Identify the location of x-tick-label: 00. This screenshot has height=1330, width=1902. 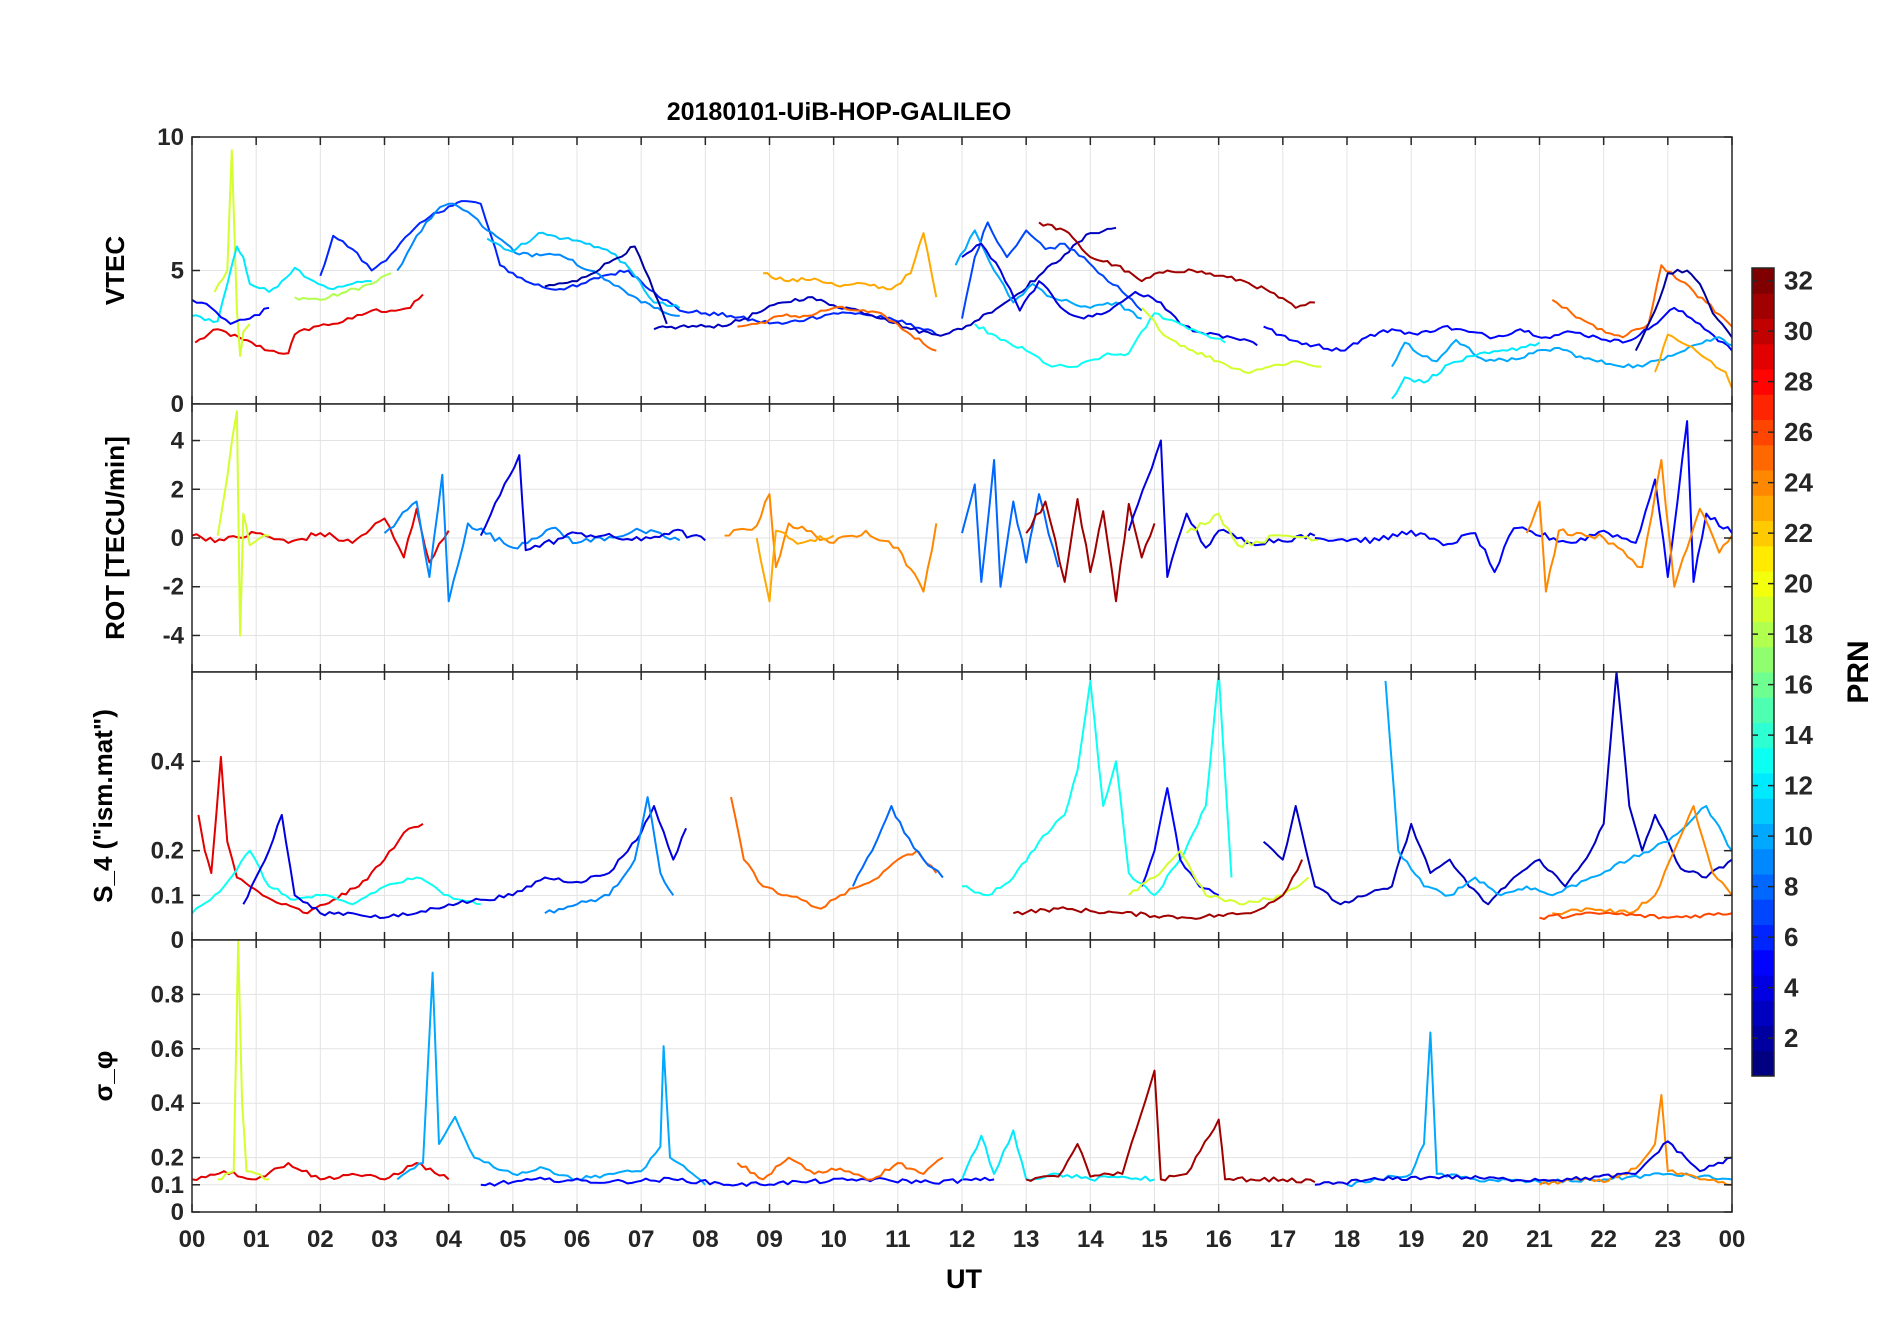
(1732, 1239).